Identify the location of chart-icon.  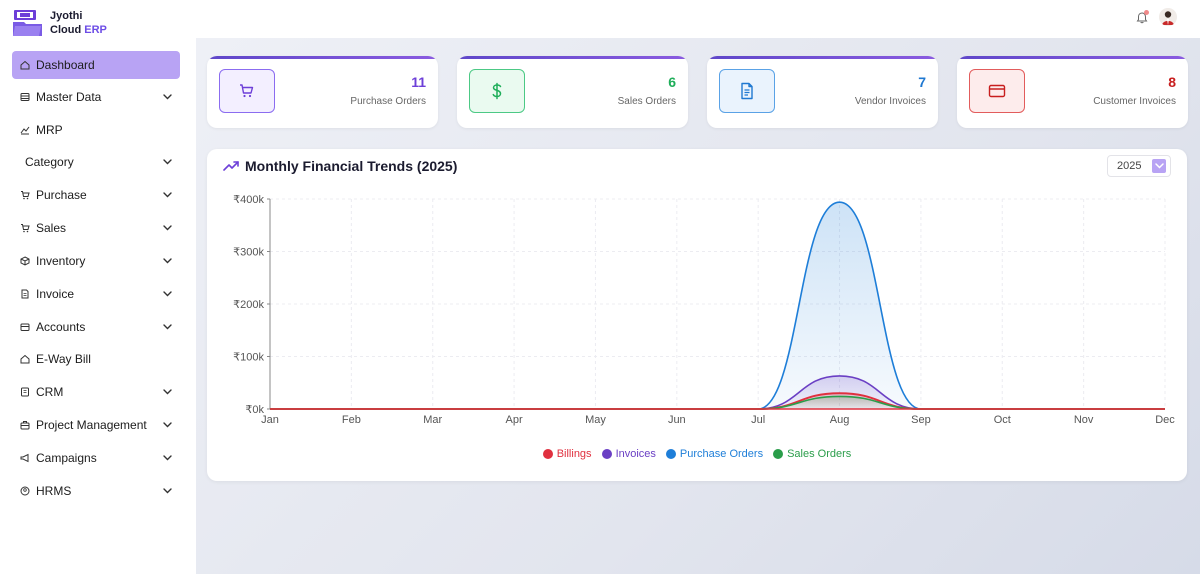
(25, 130).